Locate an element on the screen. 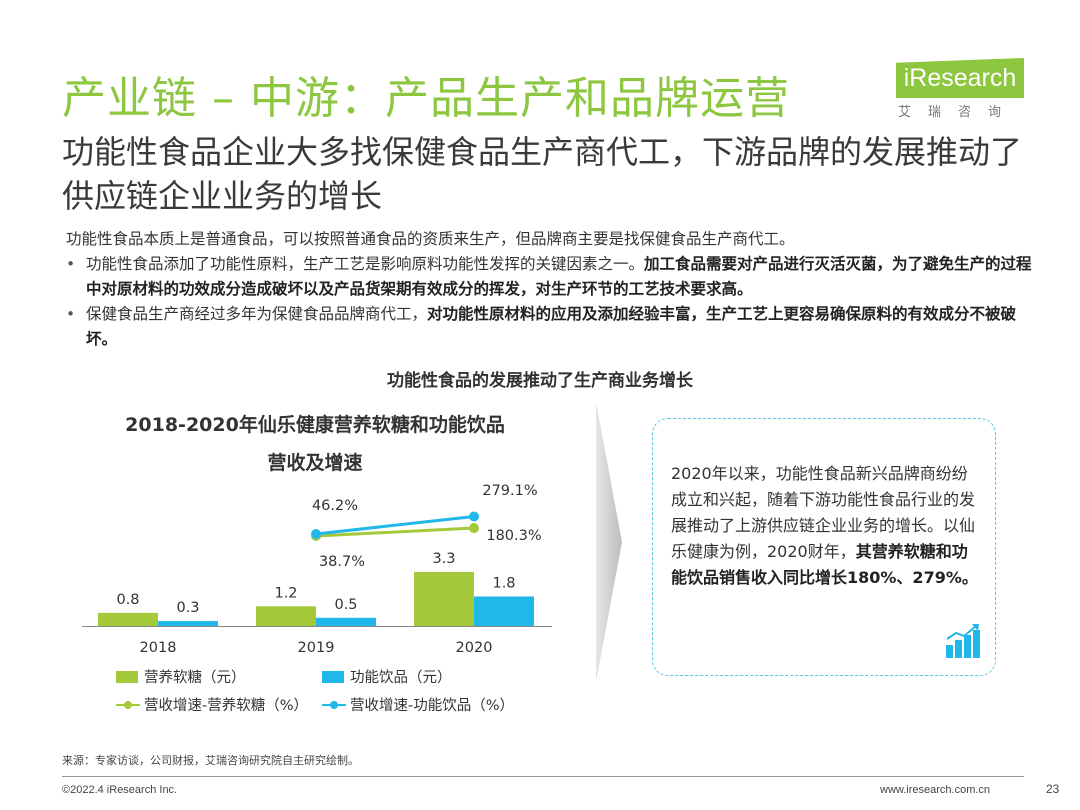 This screenshot has width=1080, height=810. bar-0-2018 is located at coordinates (128, 619).